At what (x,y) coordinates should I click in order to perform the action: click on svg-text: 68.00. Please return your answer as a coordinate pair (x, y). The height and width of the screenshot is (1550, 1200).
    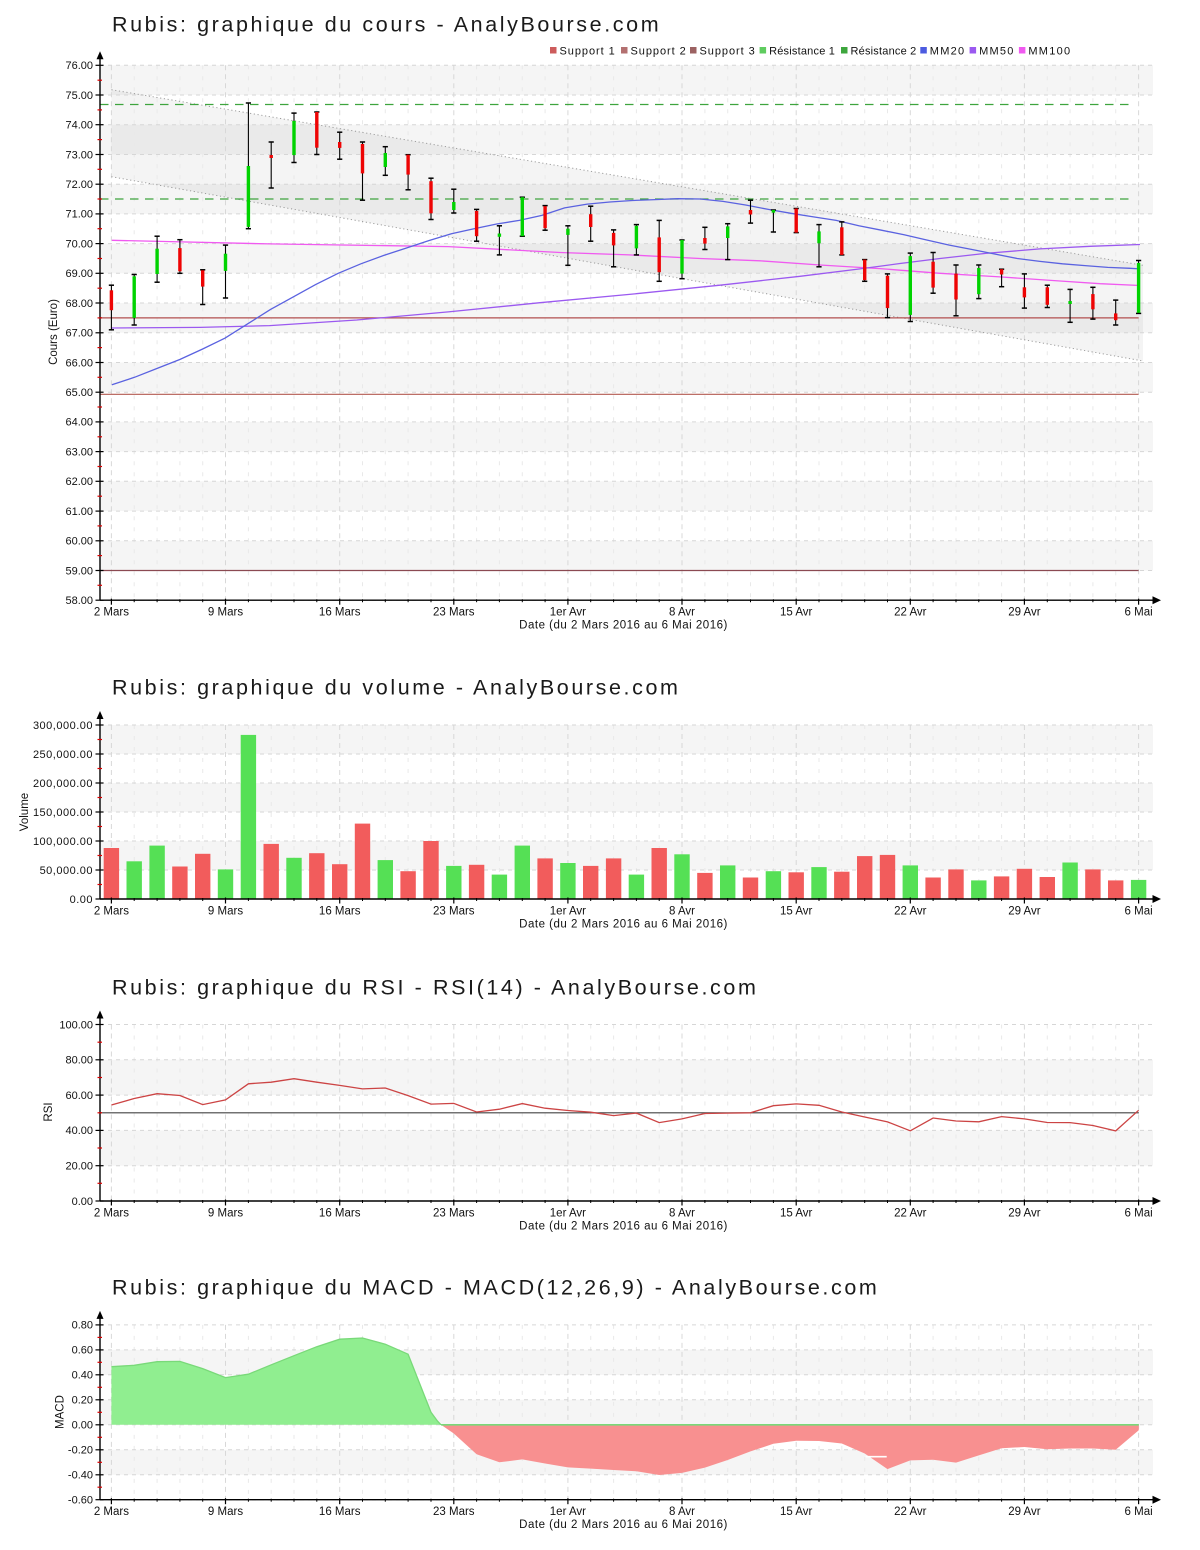
    Looking at the image, I should click on (79, 304).